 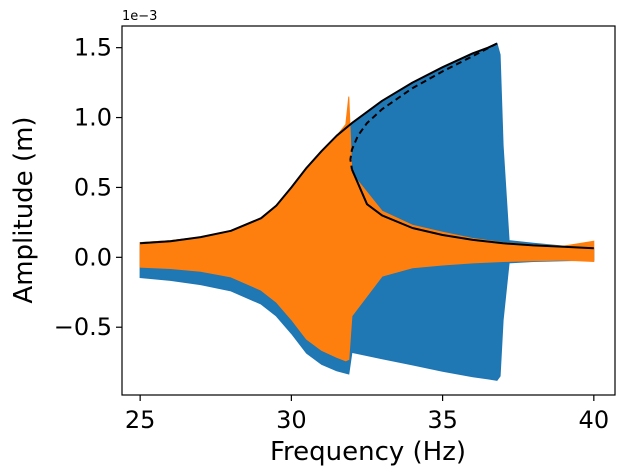 What do you see at coordinates (93, 118) in the screenshot?
I see `y-tick-label: 1.0` at bounding box center [93, 118].